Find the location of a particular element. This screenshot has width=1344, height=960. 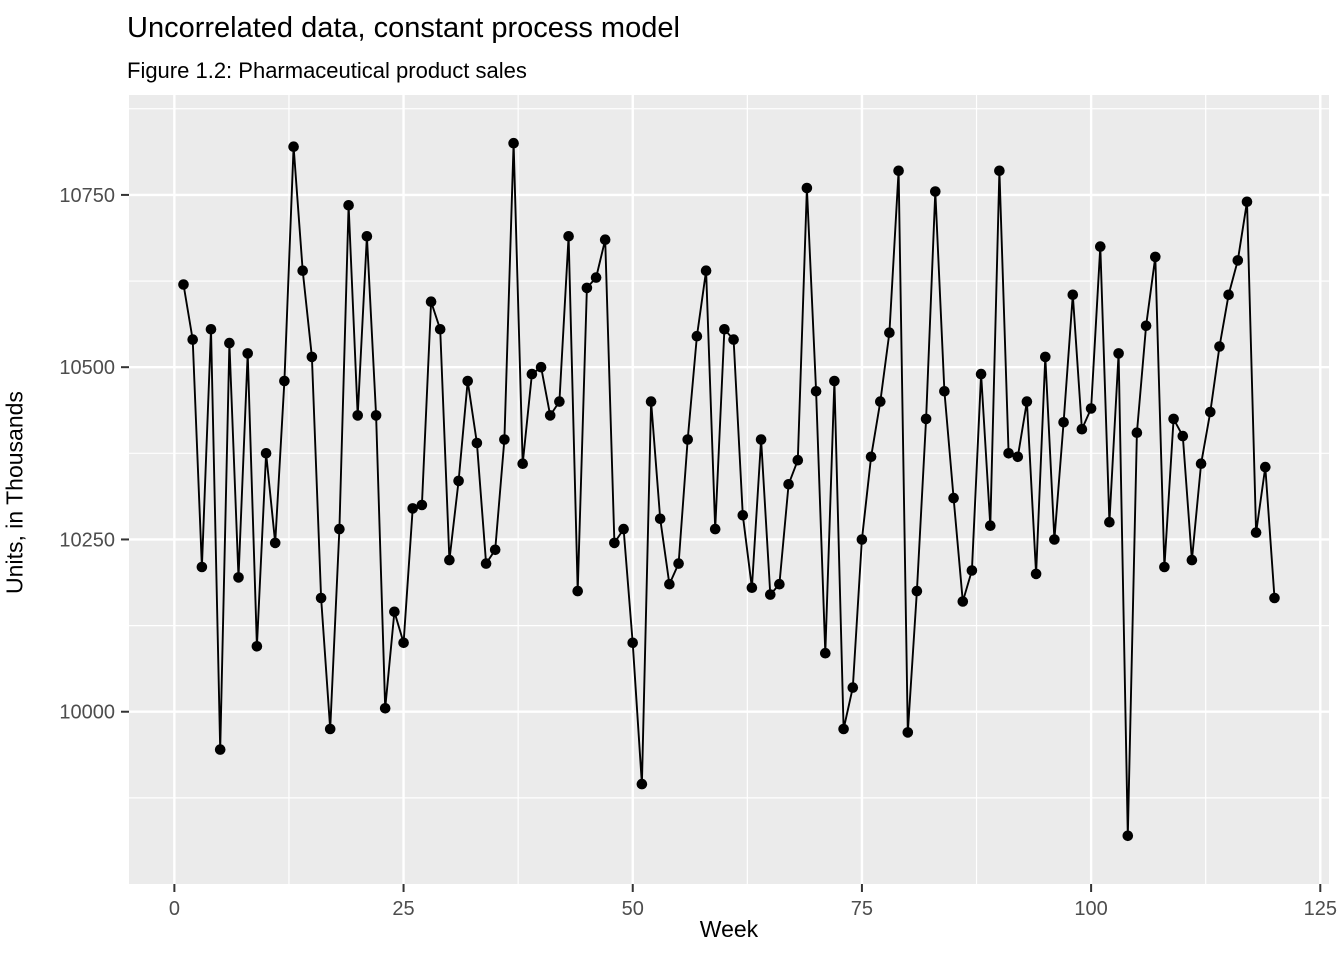

x-tick-label: 0 is located at coordinates (174, 909).